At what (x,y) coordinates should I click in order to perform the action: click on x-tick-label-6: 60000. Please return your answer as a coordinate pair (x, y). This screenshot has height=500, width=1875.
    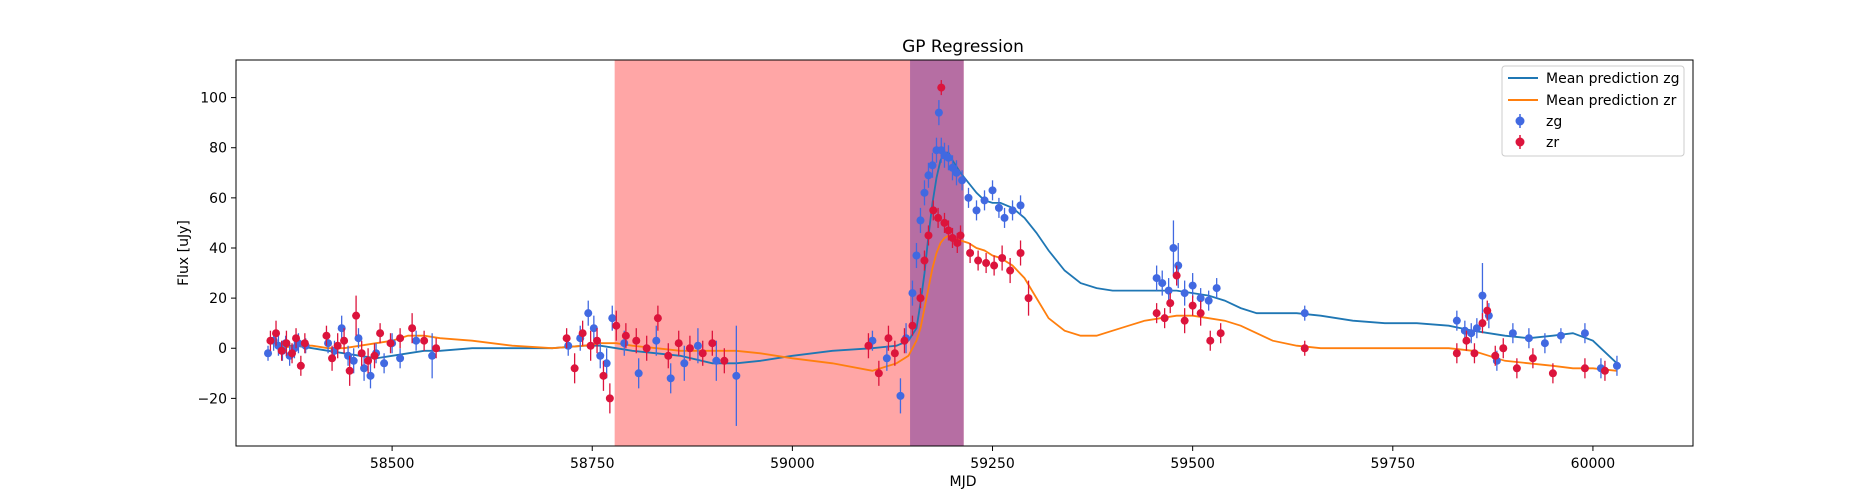
    Looking at the image, I should click on (1593, 464).